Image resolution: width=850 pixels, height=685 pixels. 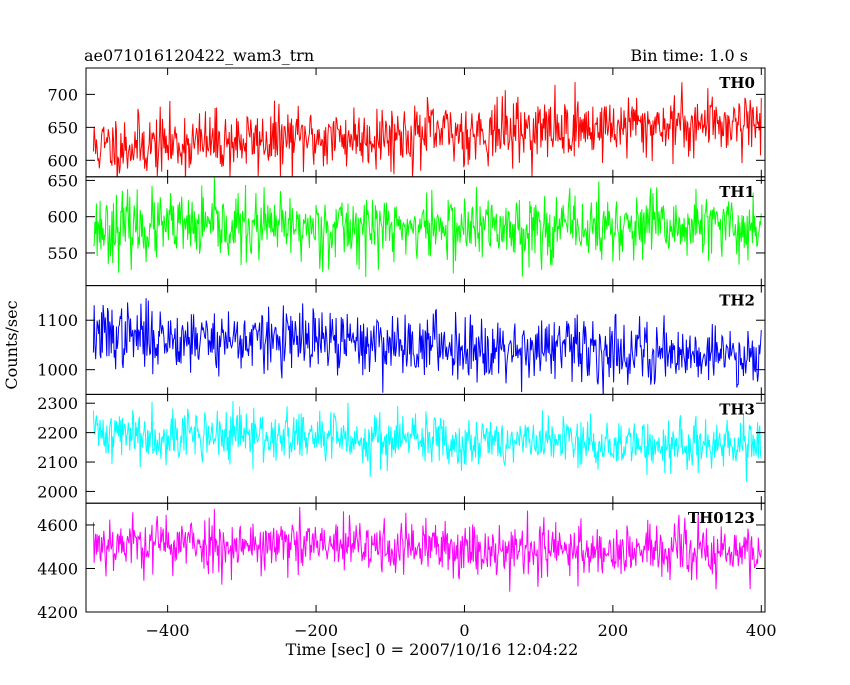 I want to click on y-tick-label: 4600, so click(x=57, y=525).